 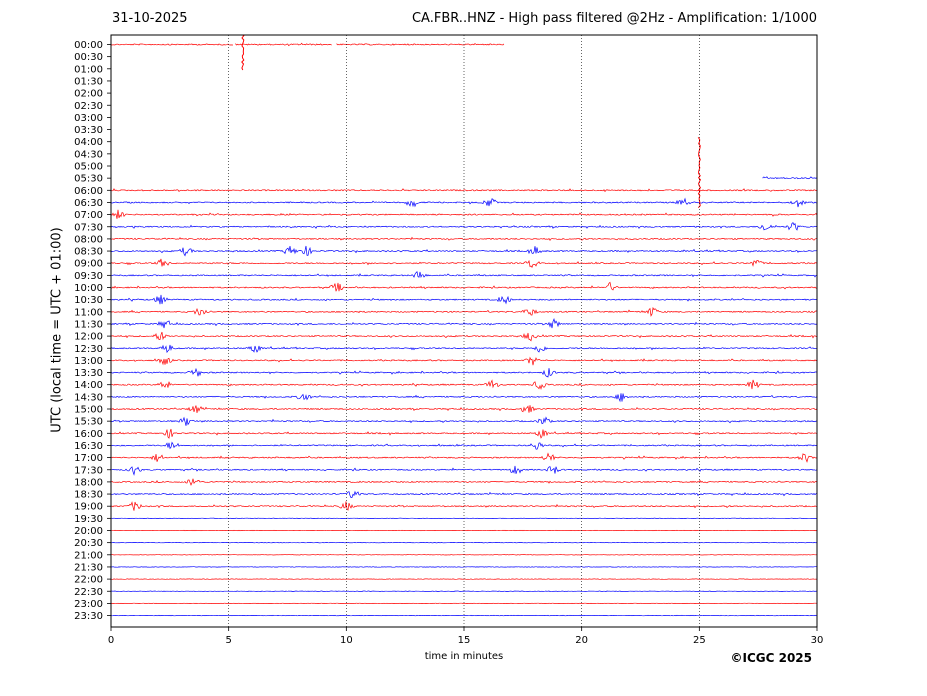 I want to click on row-label-0900: 09:00, so click(x=88, y=264).